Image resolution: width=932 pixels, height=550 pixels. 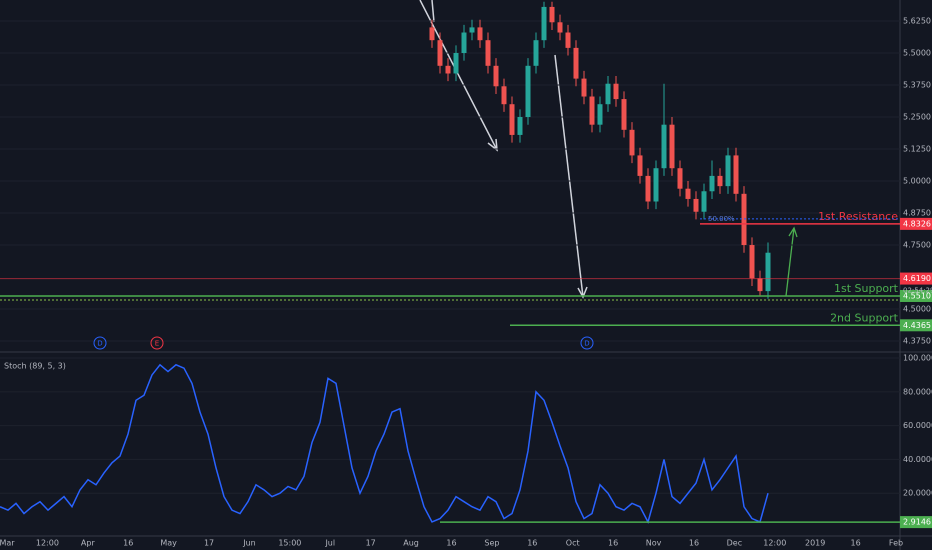 I want to click on y-tick-label: 4.7500, so click(x=917, y=245).